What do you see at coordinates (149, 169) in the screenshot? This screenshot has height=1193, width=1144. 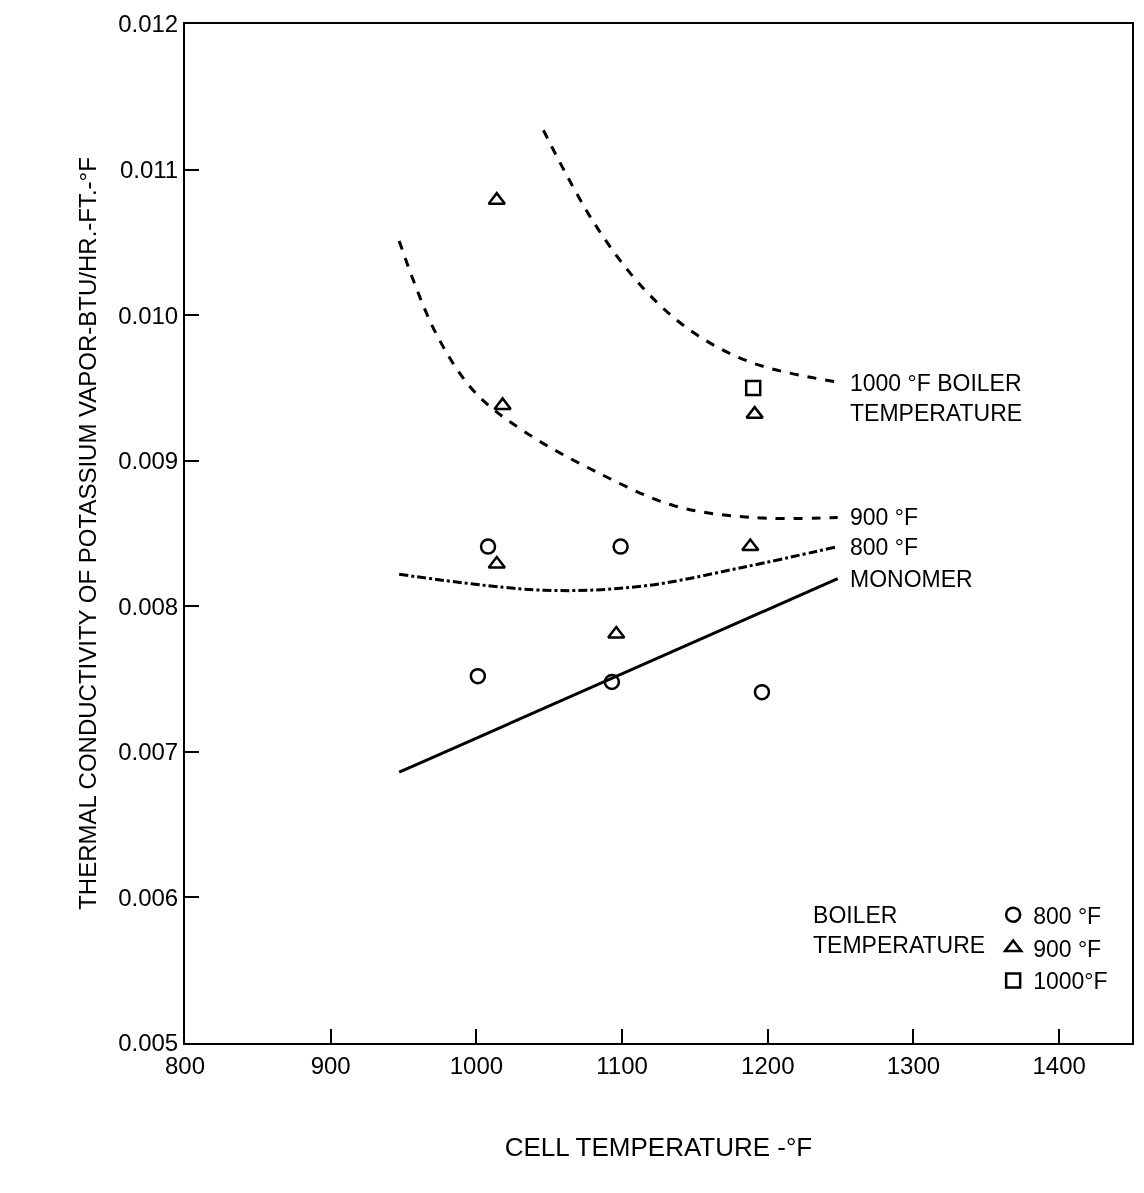 I see `y-tick-label: 0.011` at bounding box center [149, 169].